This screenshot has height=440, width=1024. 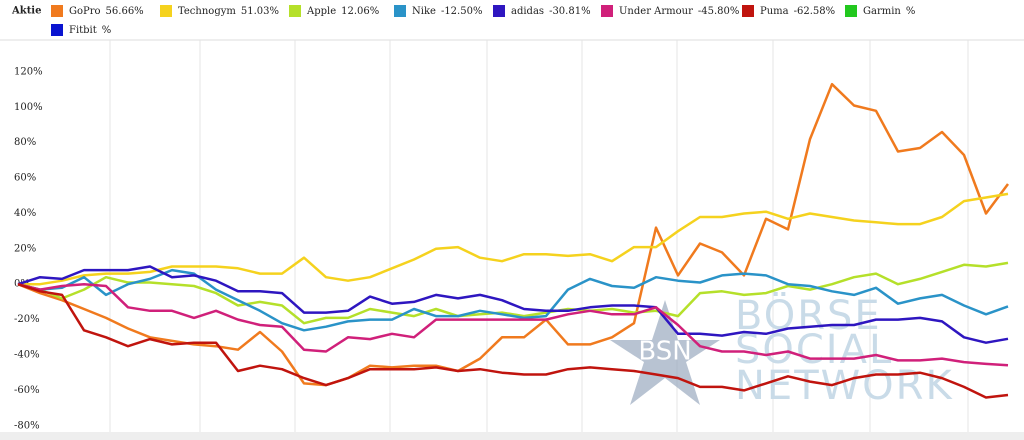 What do you see at coordinates (260, 11) in the screenshot?
I see `legend-value: 51.03%` at bounding box center [260, 11].